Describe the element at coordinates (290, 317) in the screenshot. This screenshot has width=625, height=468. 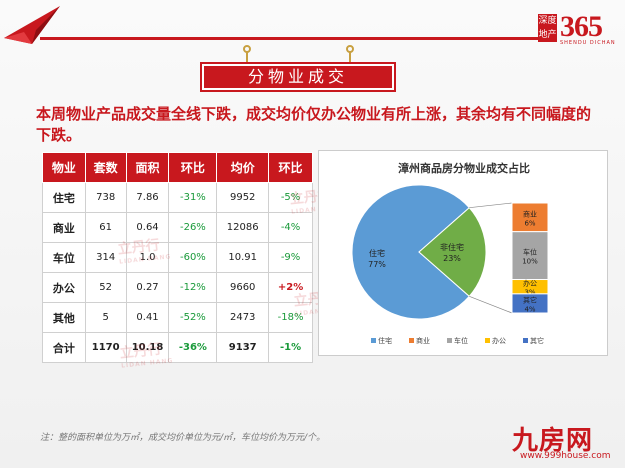
I see `cell-price-mom: -18%` at that location.